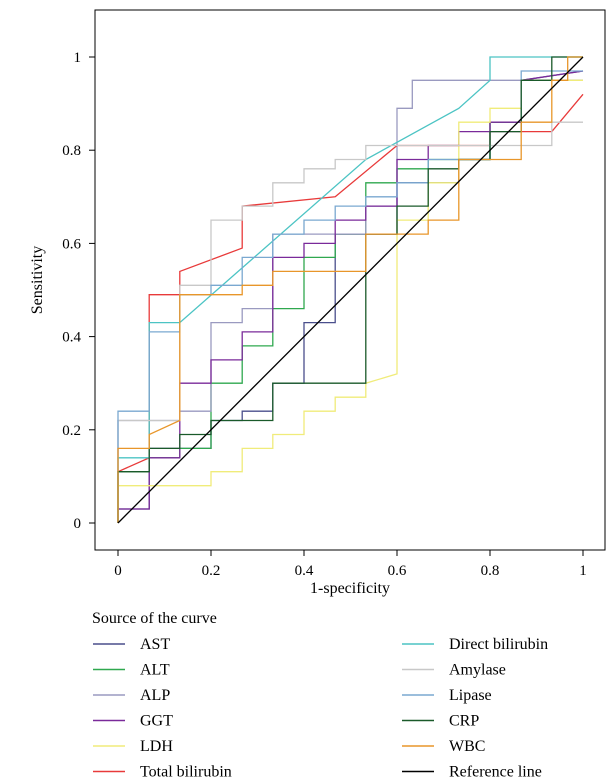 Image resolution: width=610 pixels, height=784 pixels. I want to click on x-tick-label: 1, so click(583, 571).